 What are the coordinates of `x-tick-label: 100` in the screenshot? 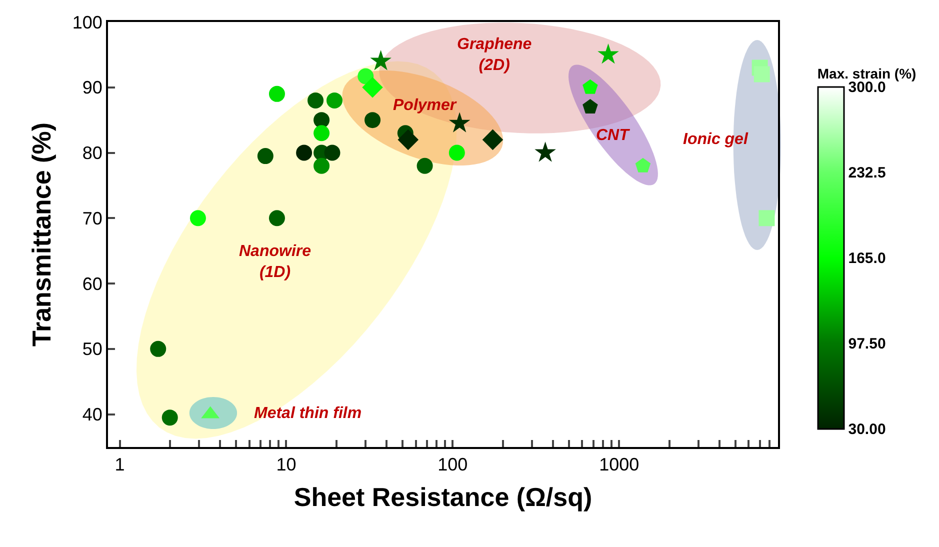 It's located at (453, 464).